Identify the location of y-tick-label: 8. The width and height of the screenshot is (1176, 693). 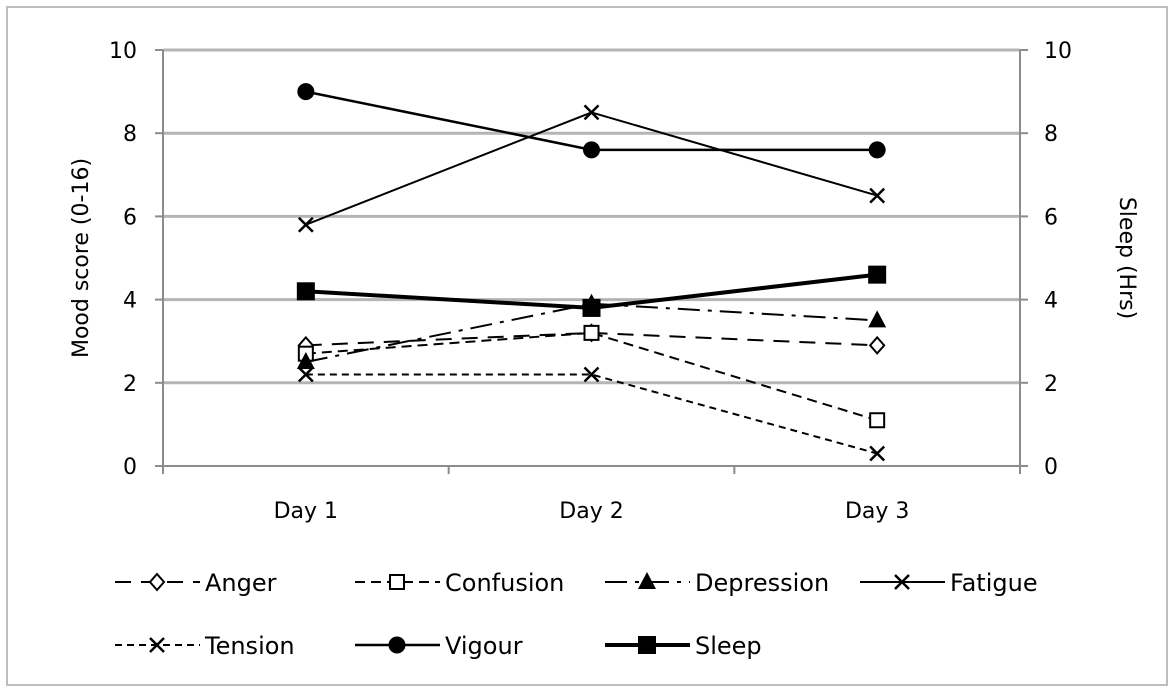
(130, 134).